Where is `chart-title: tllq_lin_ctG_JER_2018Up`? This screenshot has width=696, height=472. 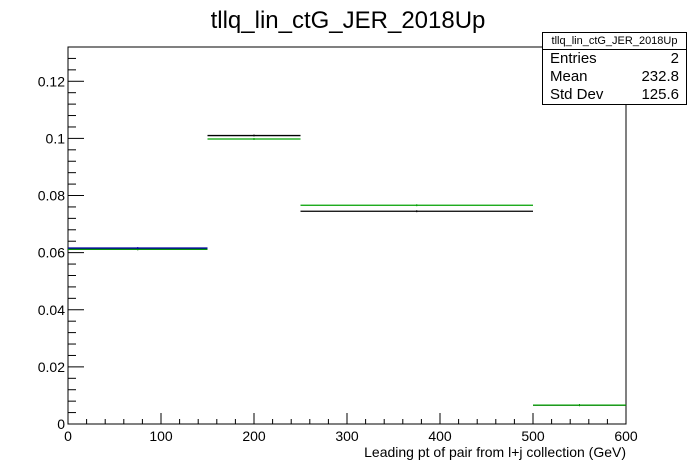 chart-title: tllq_lin_ctG_JER_2018Up is located at coordinates (348, 20).